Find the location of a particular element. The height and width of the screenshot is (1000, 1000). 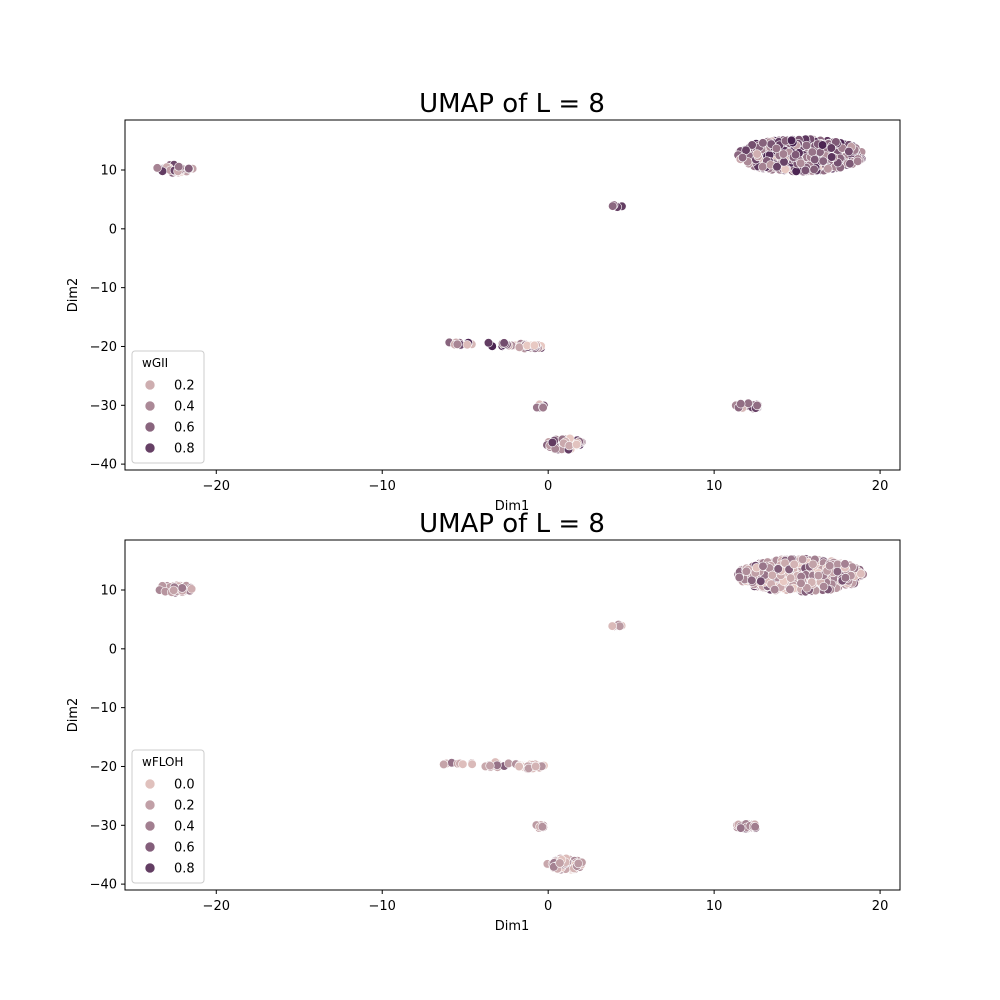

legend-entry-label: 0.8 is located at coordinates (184, 449).